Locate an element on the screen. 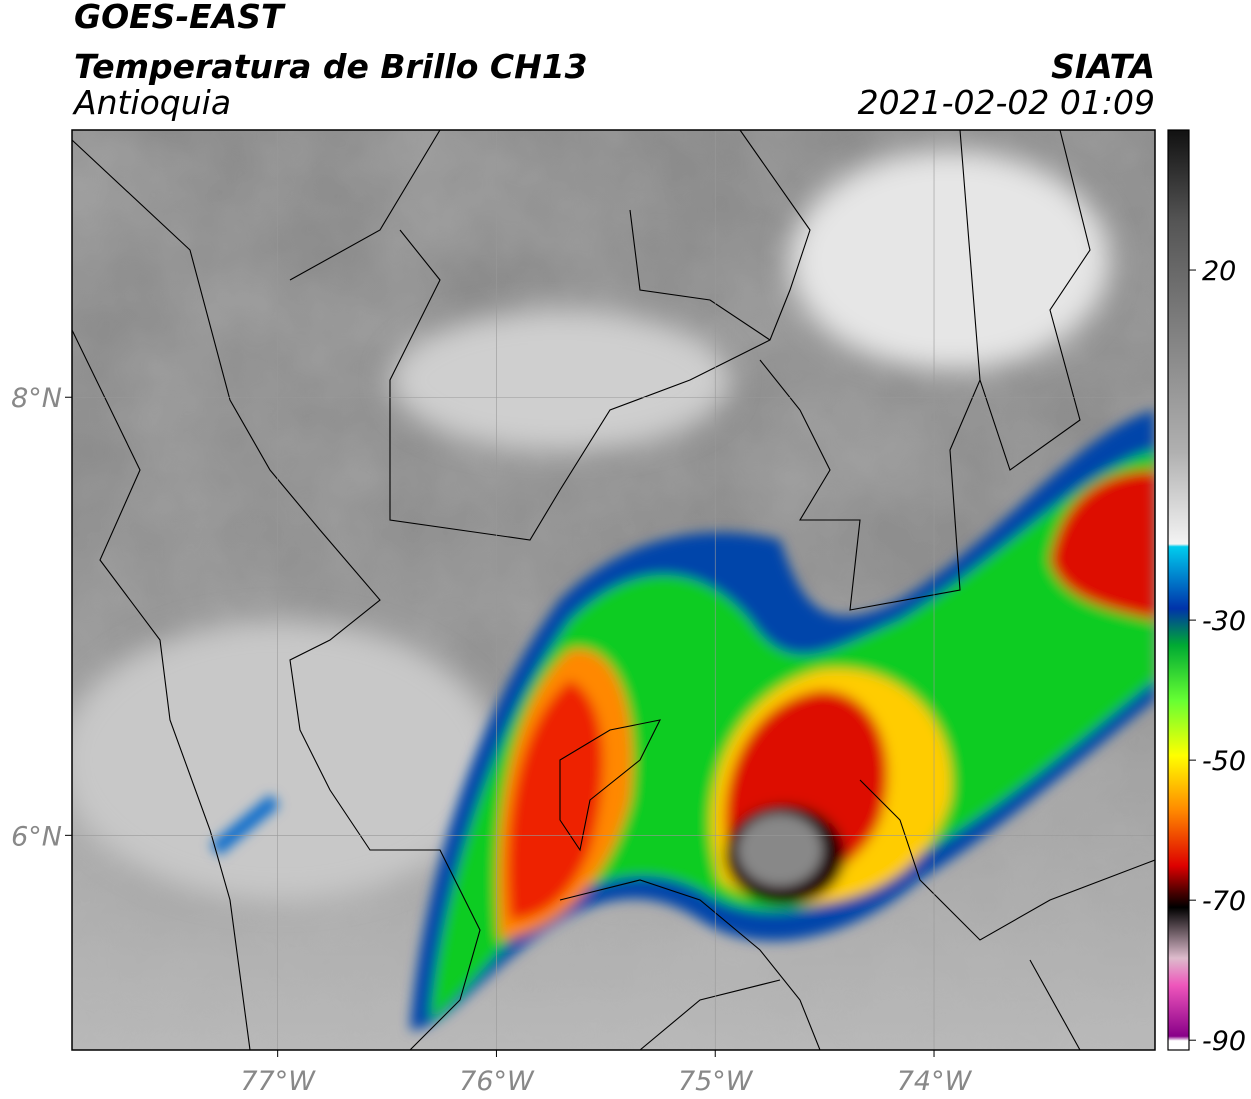 The height and width of the screenshot is (1099, 1251). x-tick-label: 76°W is located at coordinates (497, 1081).